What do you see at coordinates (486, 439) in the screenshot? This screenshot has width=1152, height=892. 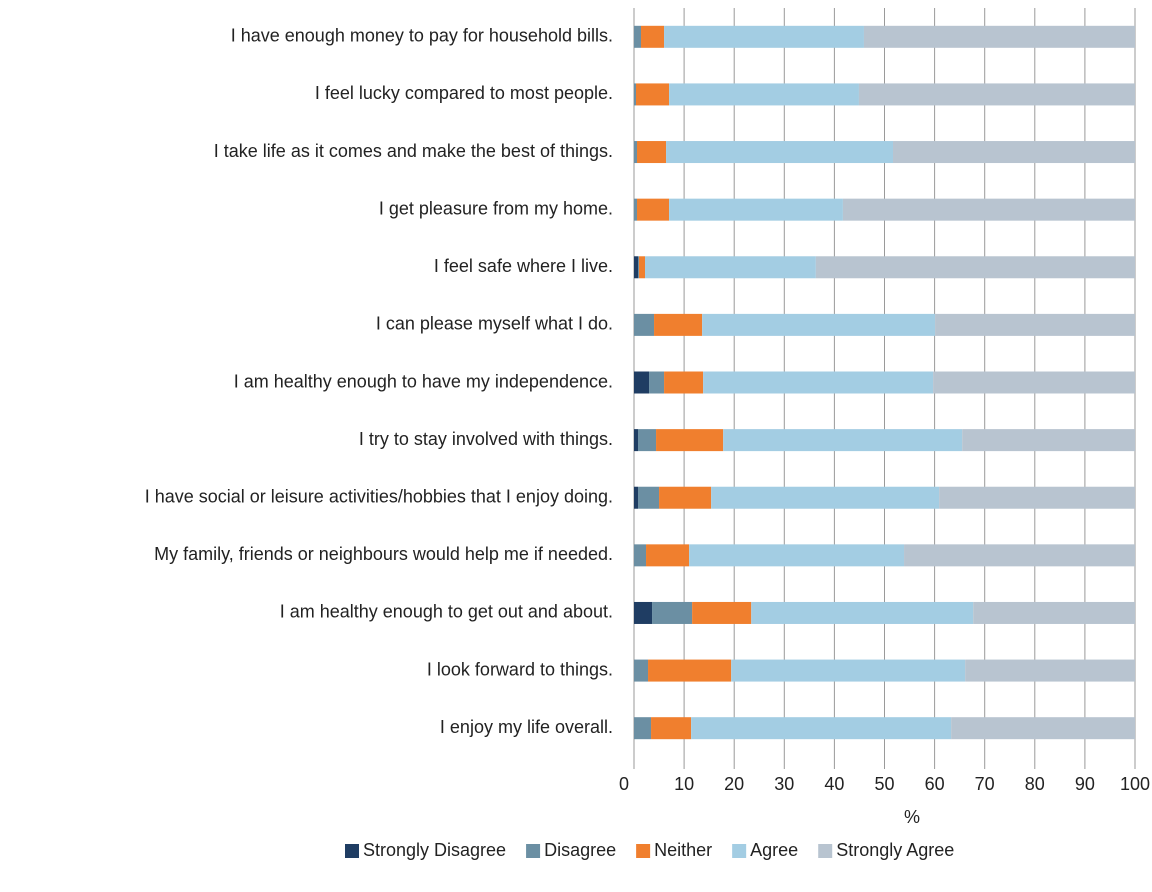 I see `y-tick-label: I try to stay involved with things.` at bounding box center [486, 439].